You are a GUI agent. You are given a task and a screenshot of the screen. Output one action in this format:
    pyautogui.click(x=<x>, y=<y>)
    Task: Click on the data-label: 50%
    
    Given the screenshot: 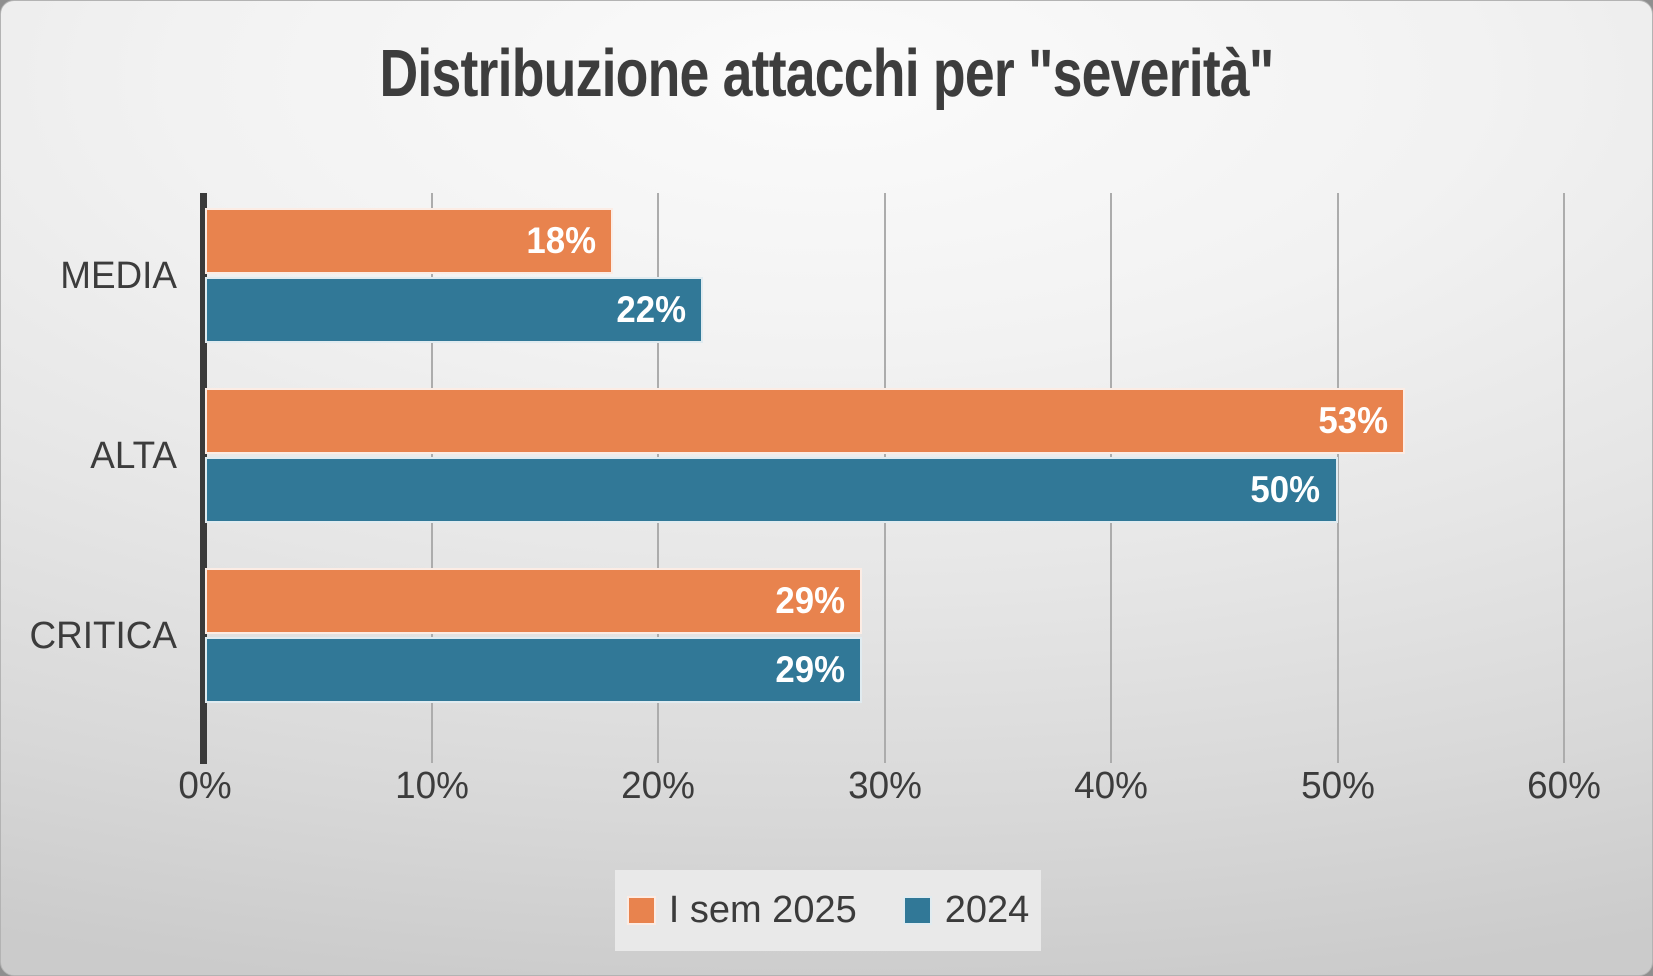 What is the action you would take?
    pyautogui.click(x=1285, y=489)
    